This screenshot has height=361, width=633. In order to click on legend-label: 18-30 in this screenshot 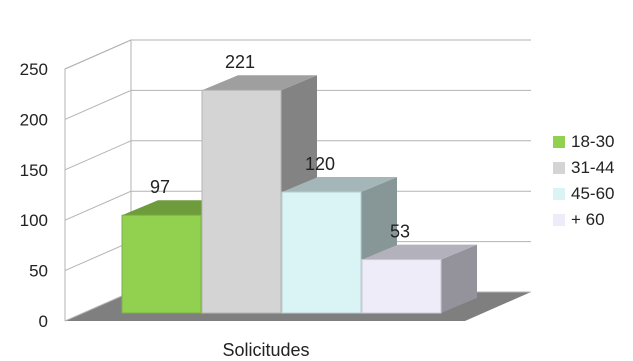, I will do `click(593, 141)`.